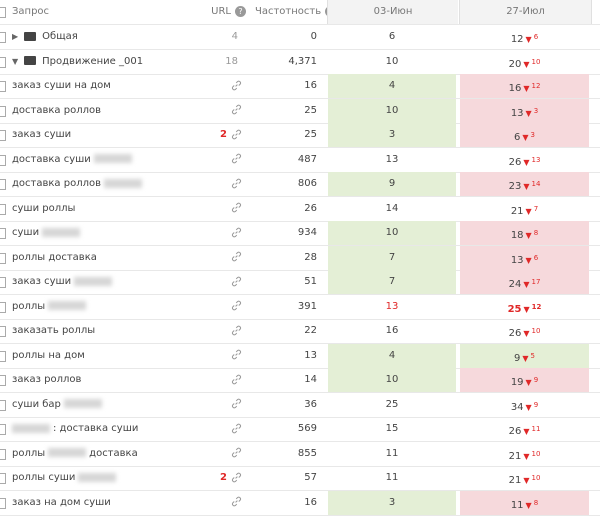  Describe the element at coordinates (536, 159) in the screenshot. I see `position-change: 13` at that location.